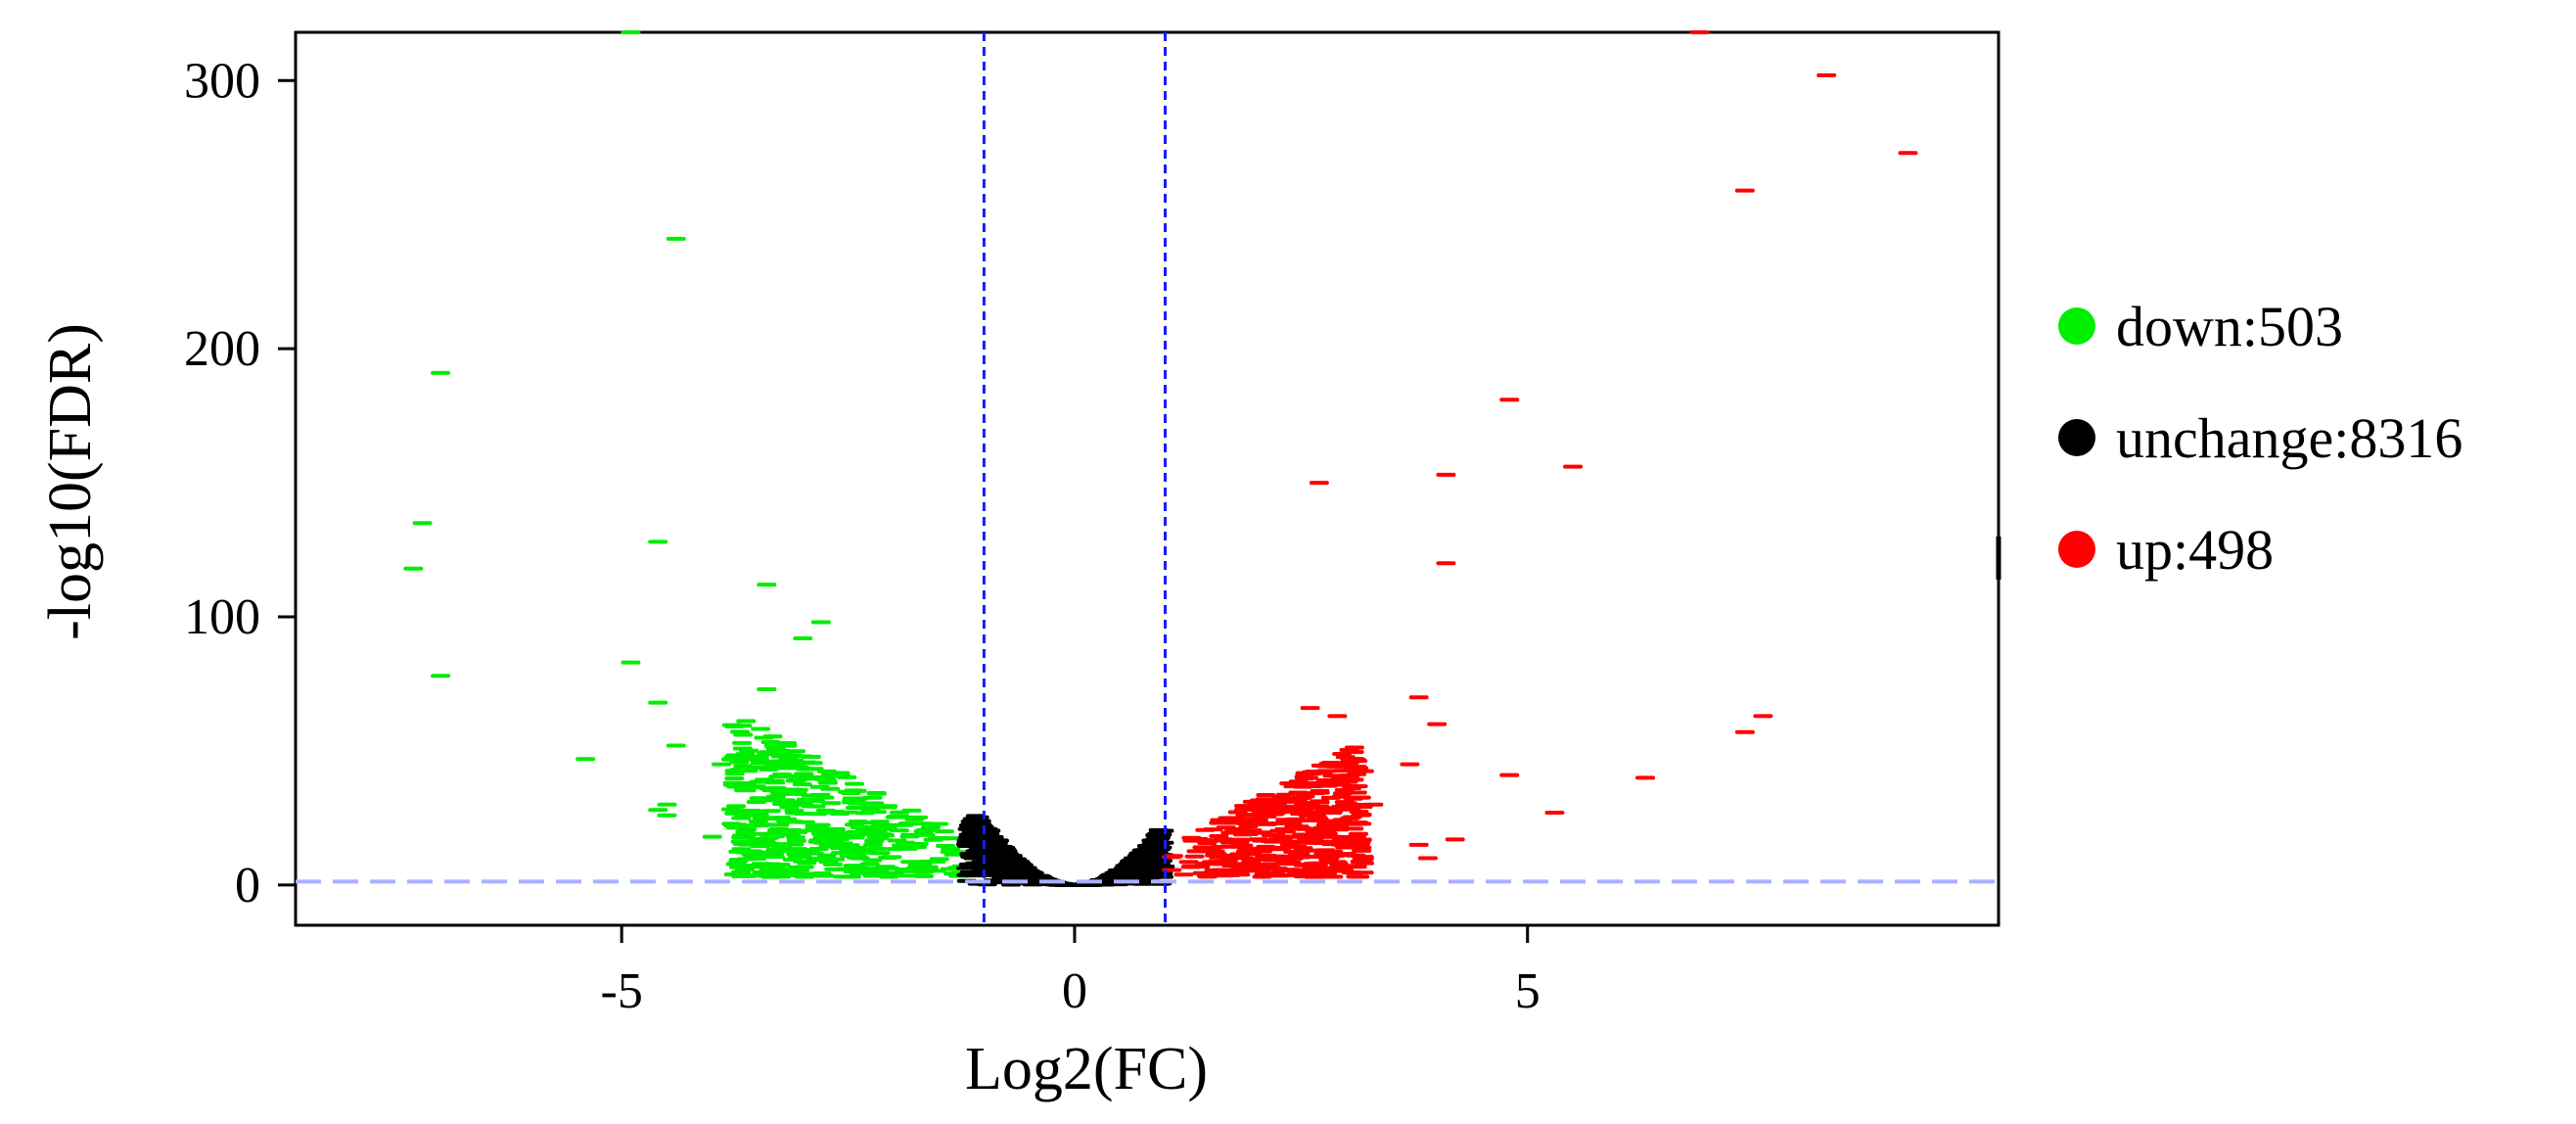 This screenshot has height=1124, width=2576. Describe the element at coordinates (2289, 438) in the screenshot. I see `legend-label: unchange:8316` at that location.